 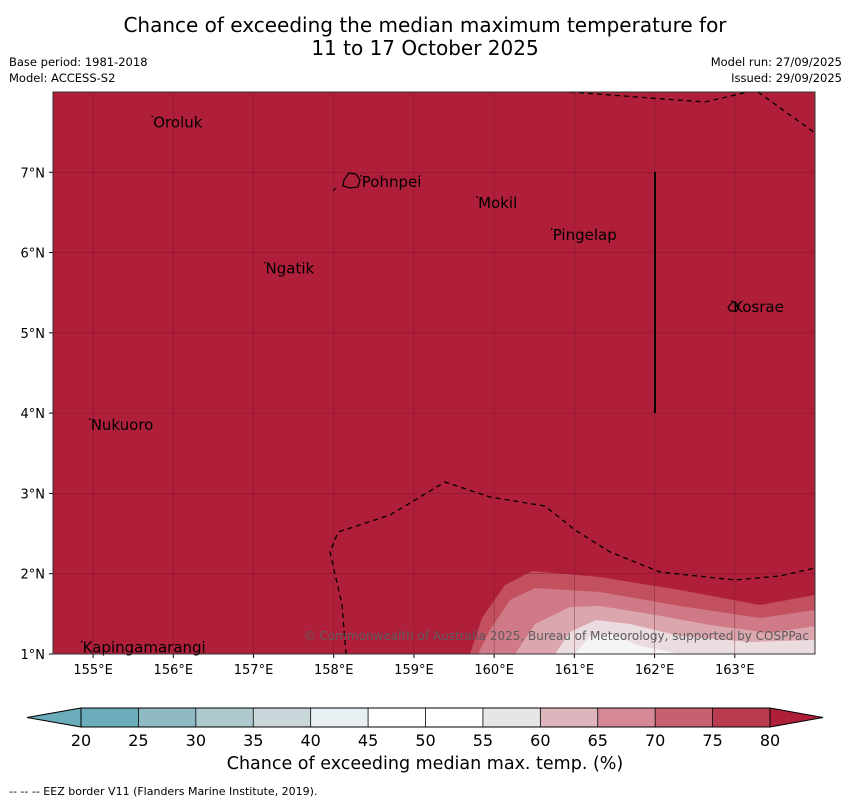 What do you see at coordinates (536, 242) in the screenshot?
I see `island-outlines` at bounding box center [536, 242].